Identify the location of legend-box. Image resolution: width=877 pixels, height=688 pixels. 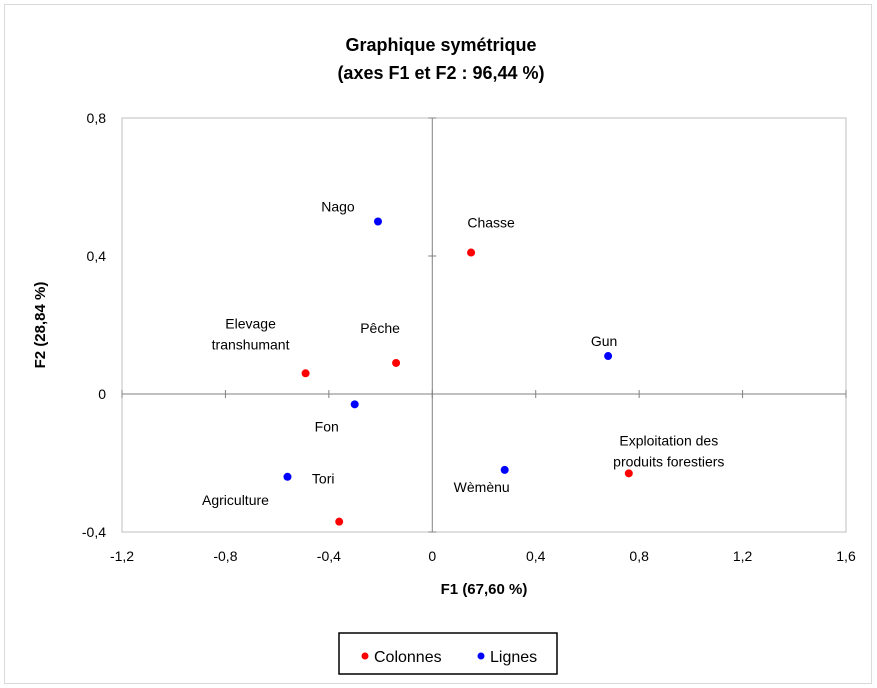
(448, 653).